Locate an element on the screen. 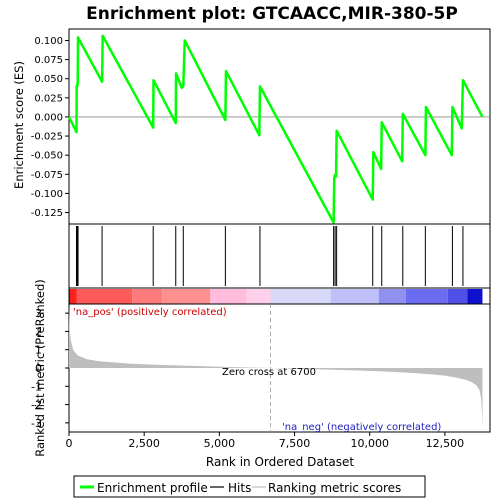 The width and height of the screenshot is (500, 504). legend-label-ranking-metric: Ranking metric scores is located at coordinates (334, 488).